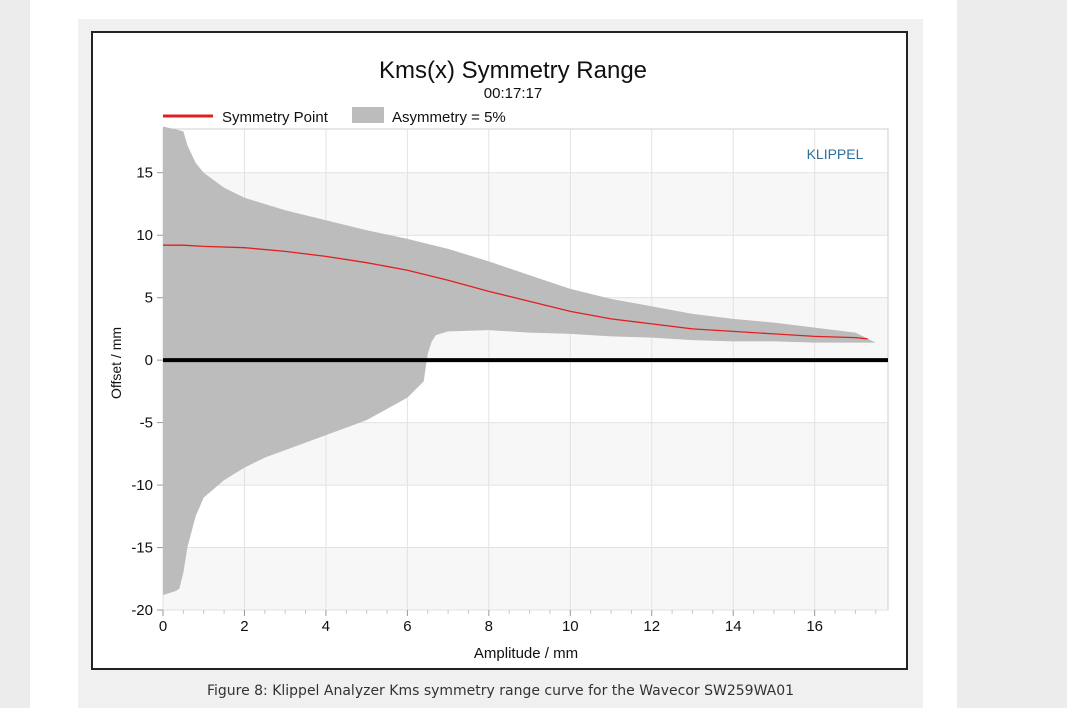  I want to click on legend-asymmetry-swatch, so click(368, 115).